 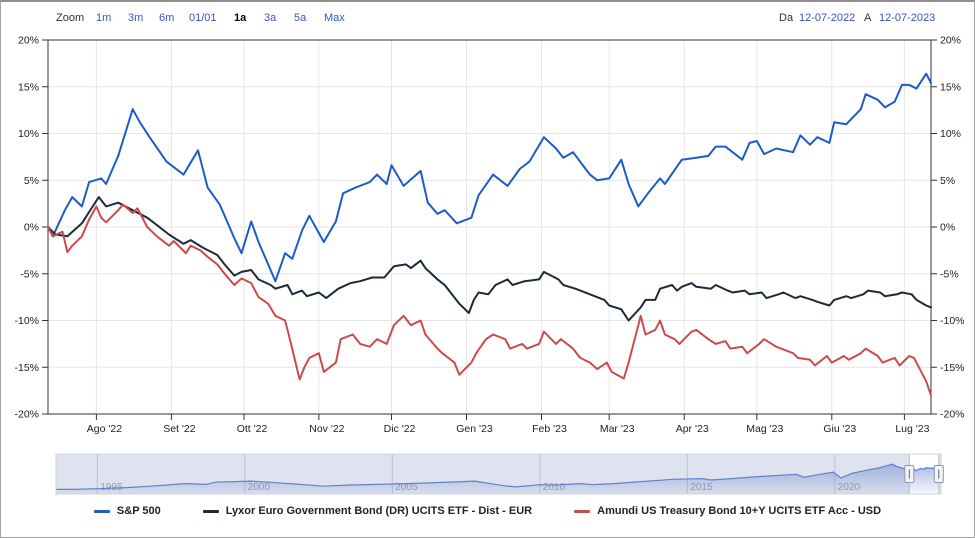 What do you see at coordinates (907, 18) in the screenshot?
I see `date-to-input: 12-07-2023` at bounding box center [907, 18].